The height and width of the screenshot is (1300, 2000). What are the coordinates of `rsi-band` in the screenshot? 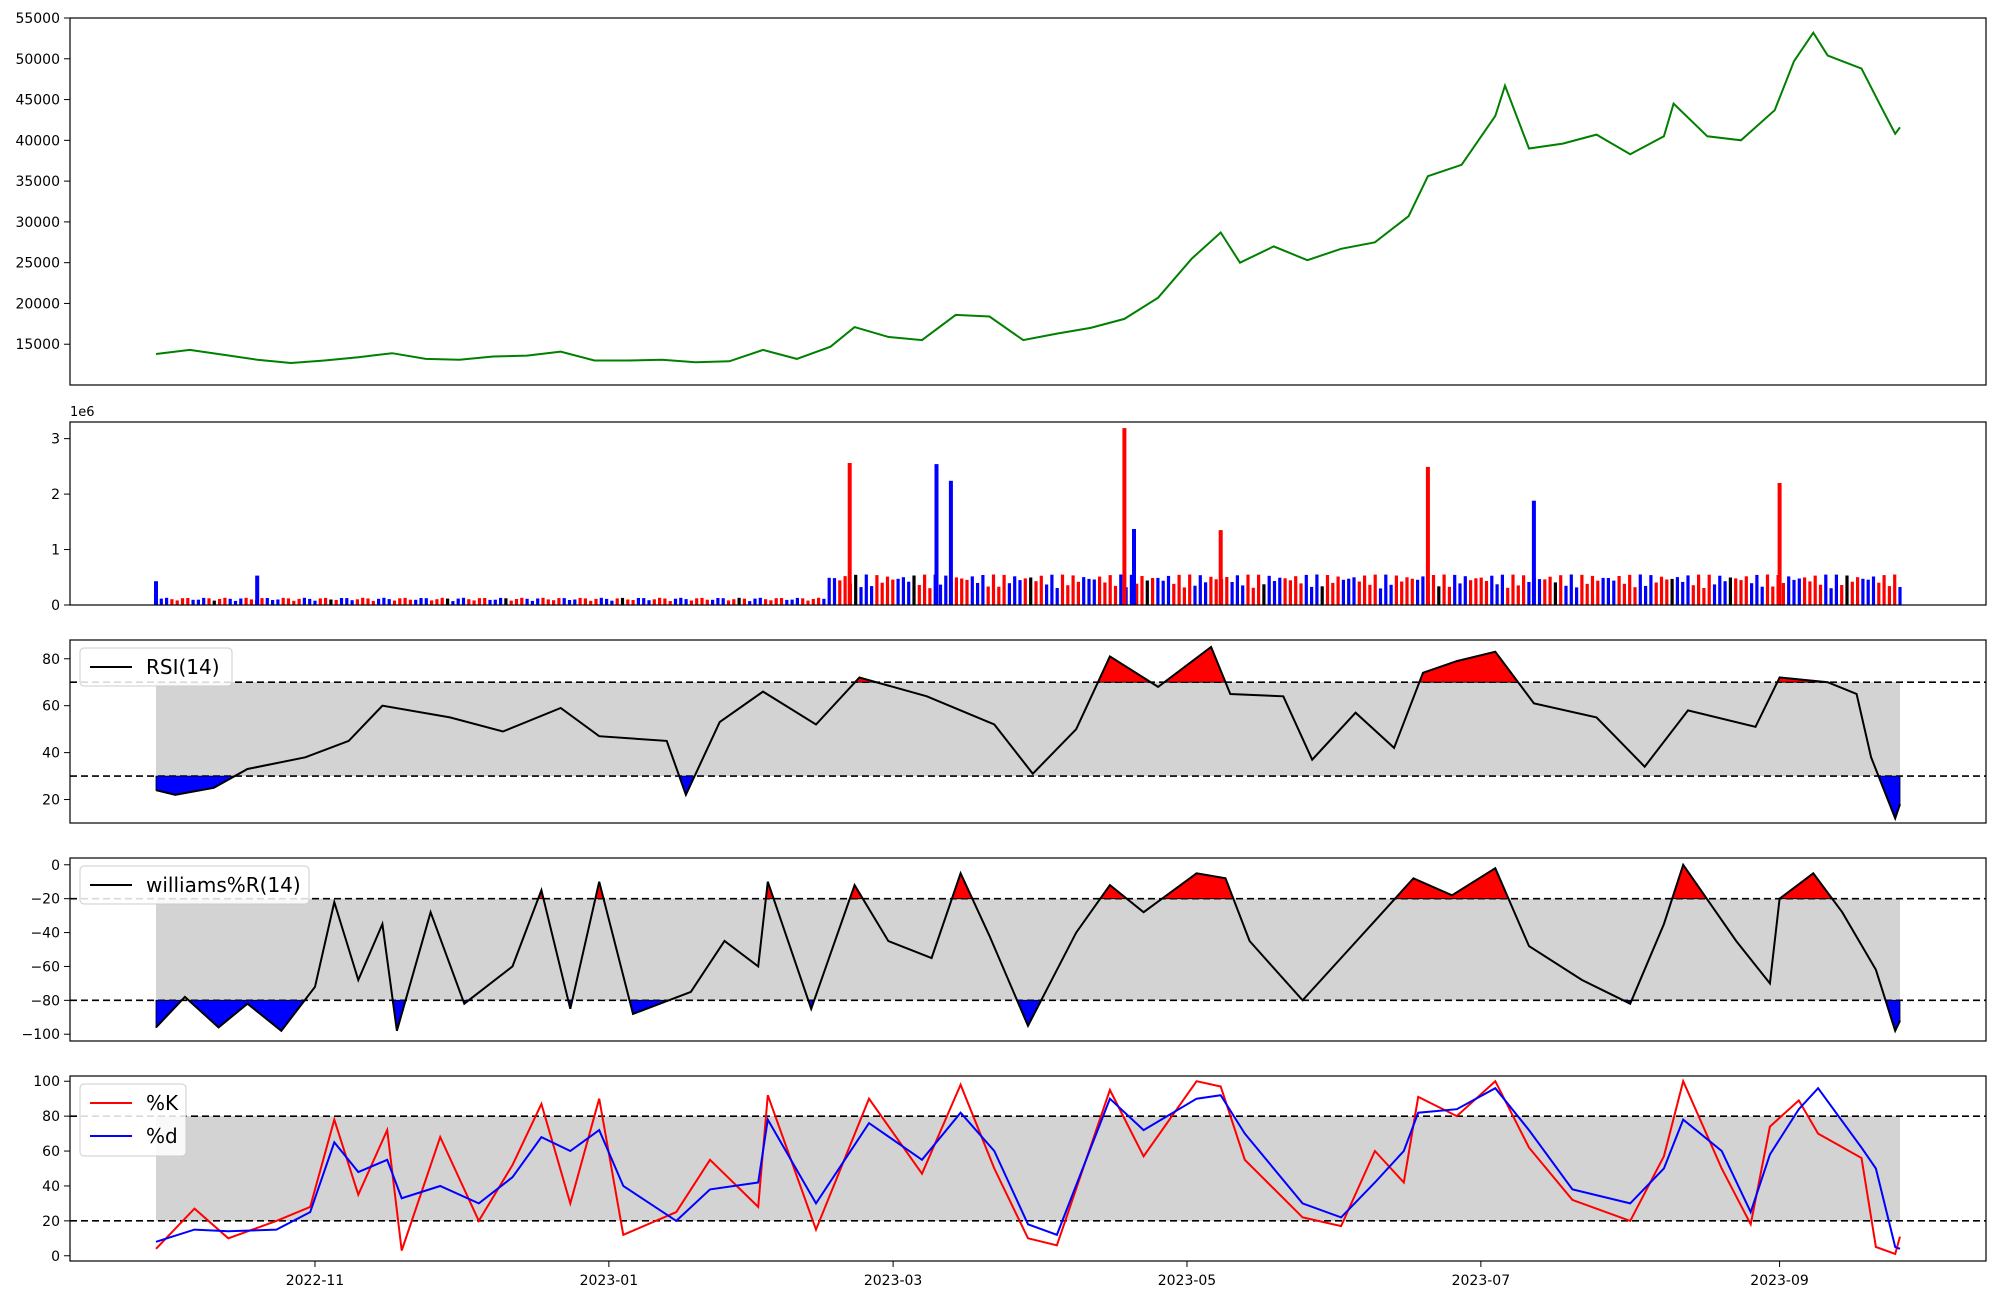 It's located at (1028, 729).